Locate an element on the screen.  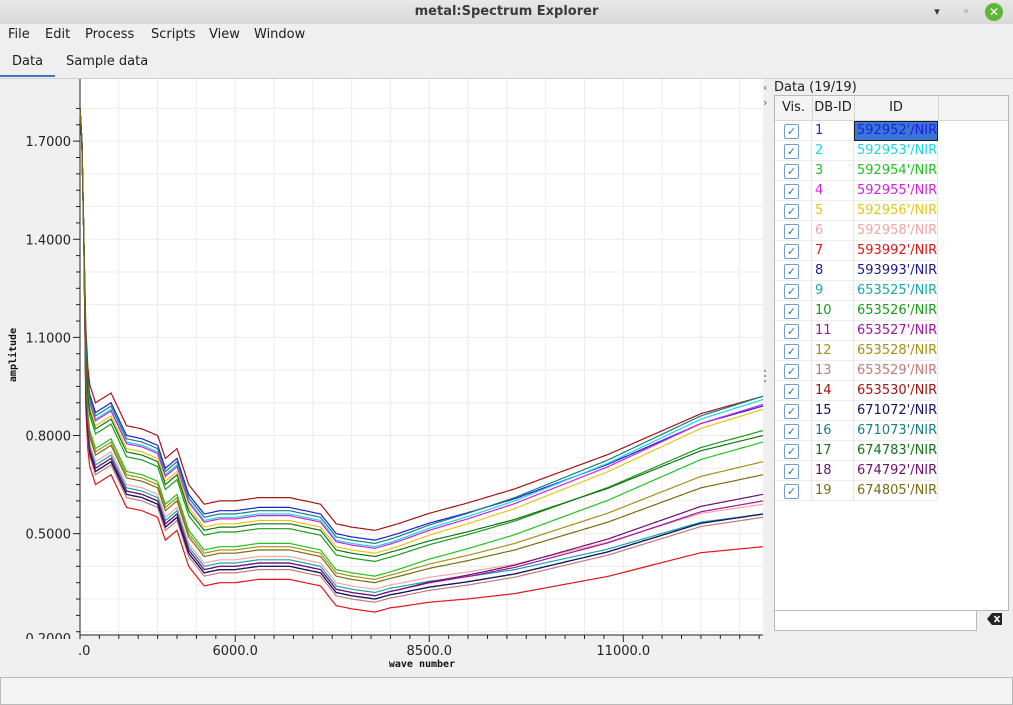
db-id-cell: 11 is located at coordinates (833, 331).